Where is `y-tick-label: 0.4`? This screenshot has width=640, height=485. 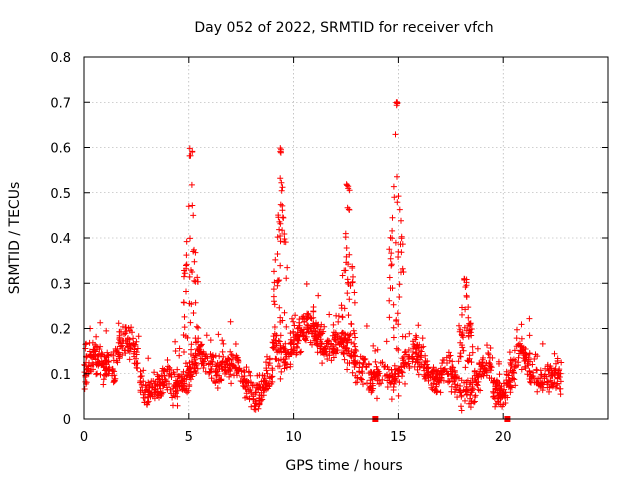 y-tick-label: 0.4 is located at coordinates (60, 239).